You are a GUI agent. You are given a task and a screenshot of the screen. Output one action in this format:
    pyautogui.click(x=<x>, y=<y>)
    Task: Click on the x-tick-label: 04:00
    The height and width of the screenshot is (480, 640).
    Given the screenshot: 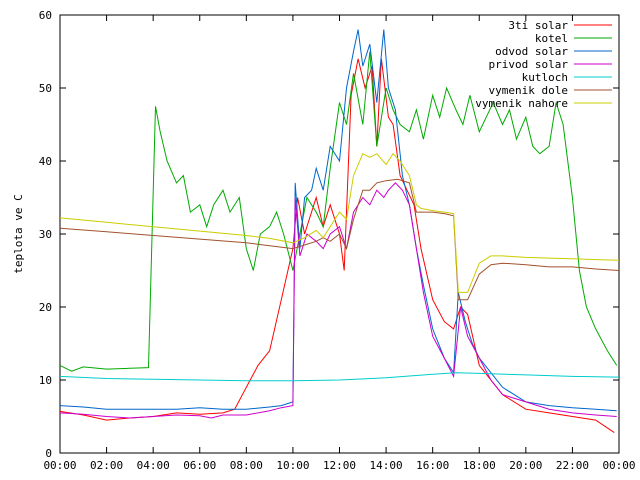 What is the action you would take?
    pyautogui.click(x=153, y=465)
    